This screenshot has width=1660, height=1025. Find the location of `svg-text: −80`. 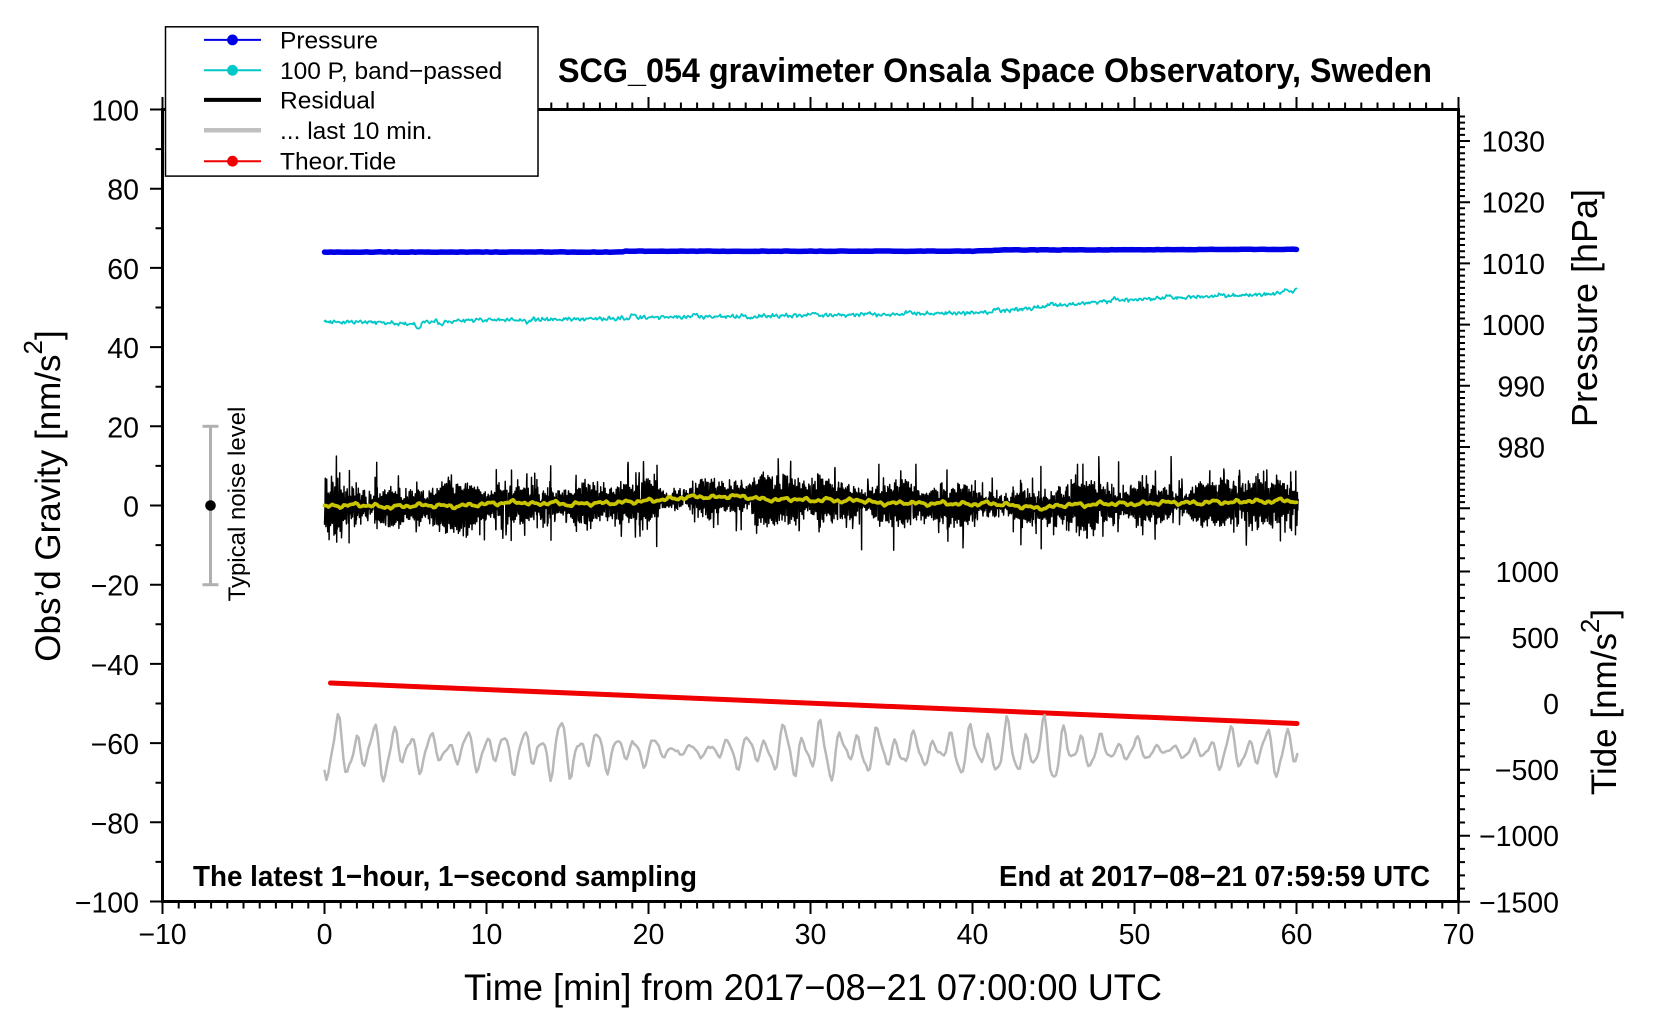

svg-text: −80 is located at coordinates (115, 824).